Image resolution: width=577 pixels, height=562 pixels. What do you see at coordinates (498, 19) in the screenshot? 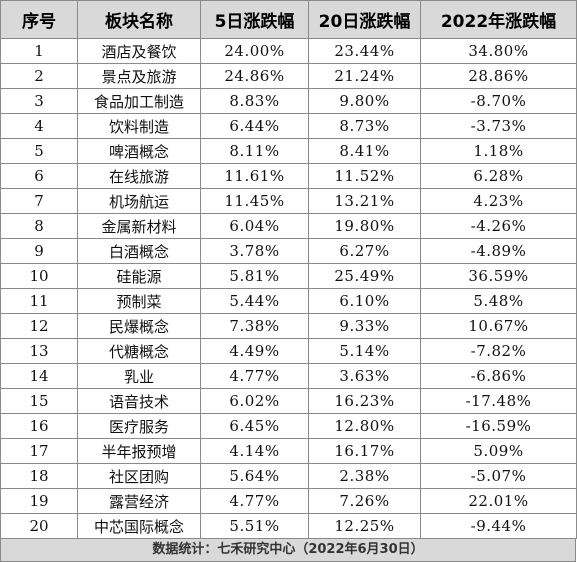
I see `header-2022-change: 2022年涨跌幅` at bounding box center [498, 19].